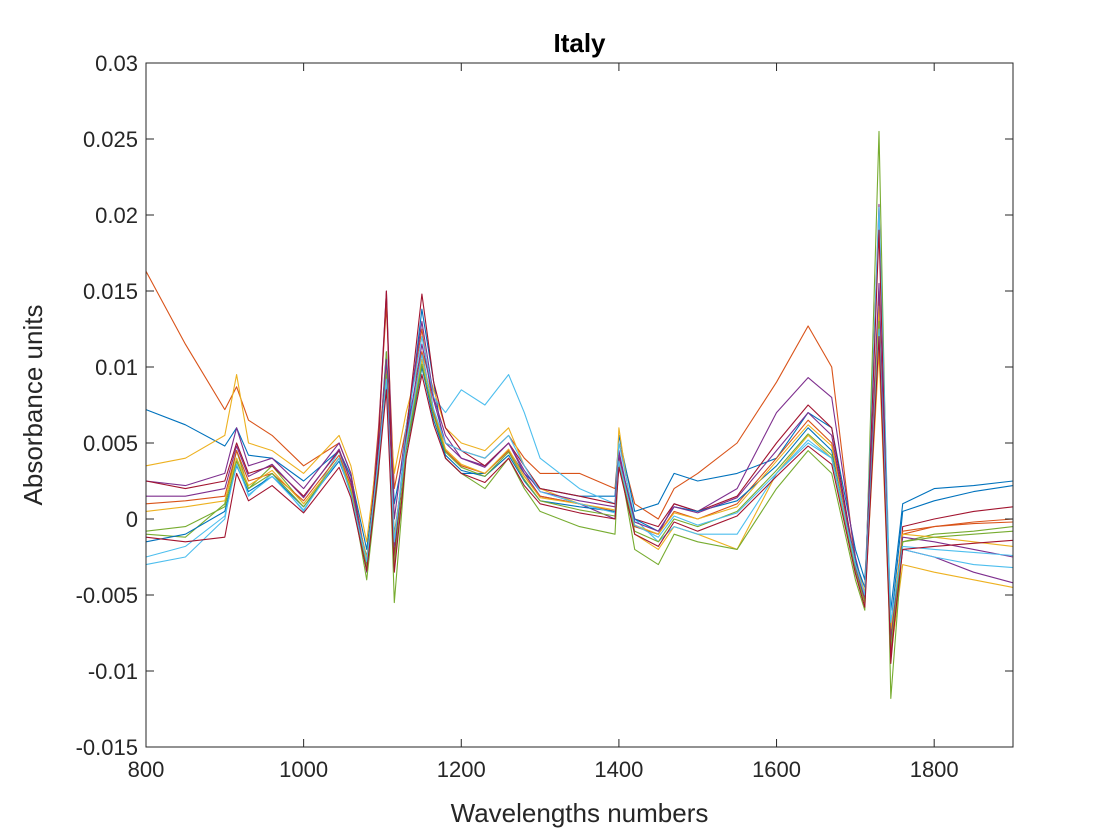 The image size is (1120, 840). I want to click on y-tick-label: -0.005, so click(107, 595).